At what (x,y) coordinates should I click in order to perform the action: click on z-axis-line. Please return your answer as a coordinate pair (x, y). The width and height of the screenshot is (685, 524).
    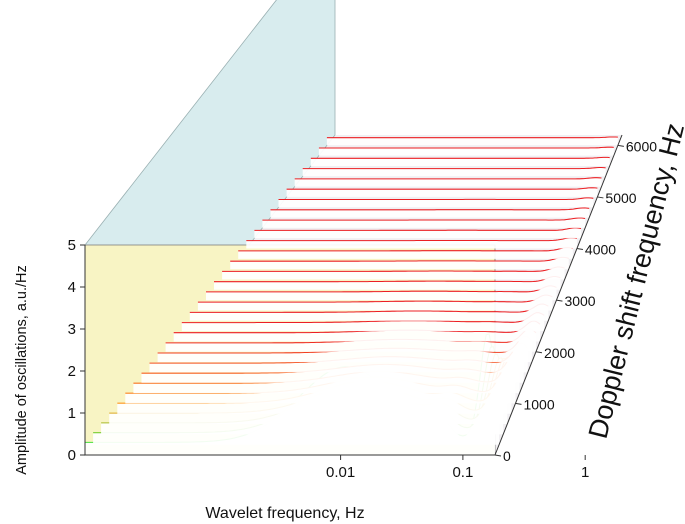
    Looking at the image, I should click on (558, 295).